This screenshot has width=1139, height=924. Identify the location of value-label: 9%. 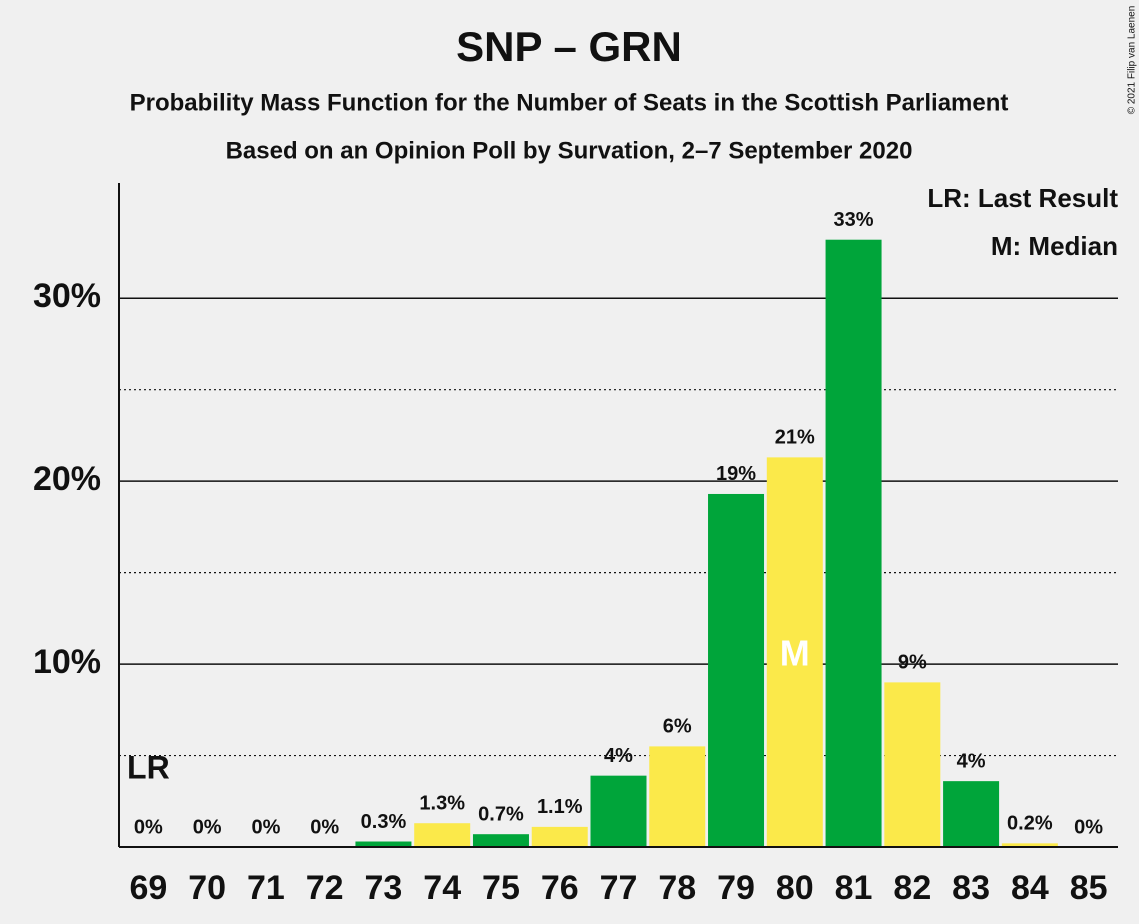
(912, 663).